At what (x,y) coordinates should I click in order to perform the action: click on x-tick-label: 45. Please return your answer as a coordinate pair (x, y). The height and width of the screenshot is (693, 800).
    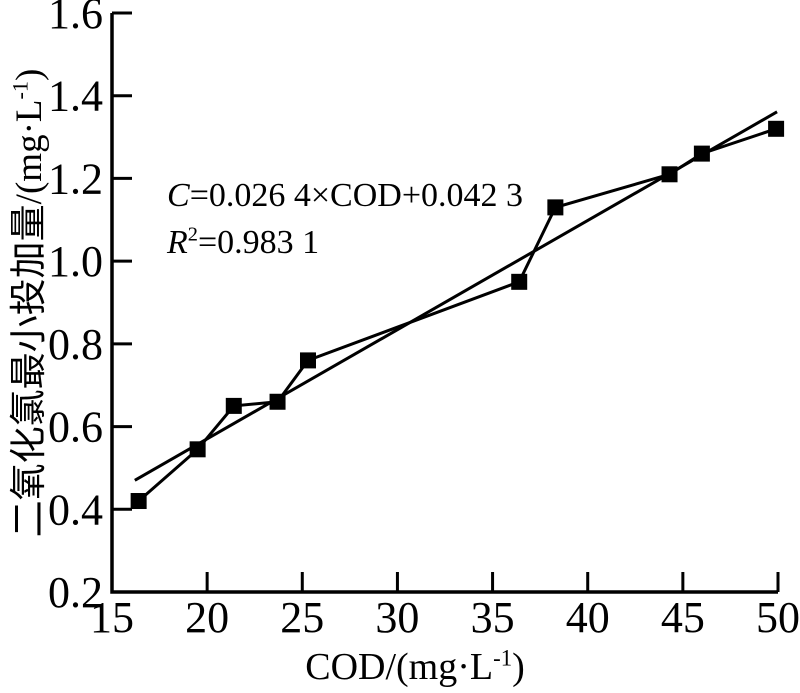
    Looking at the image, I should click on (683, 617).